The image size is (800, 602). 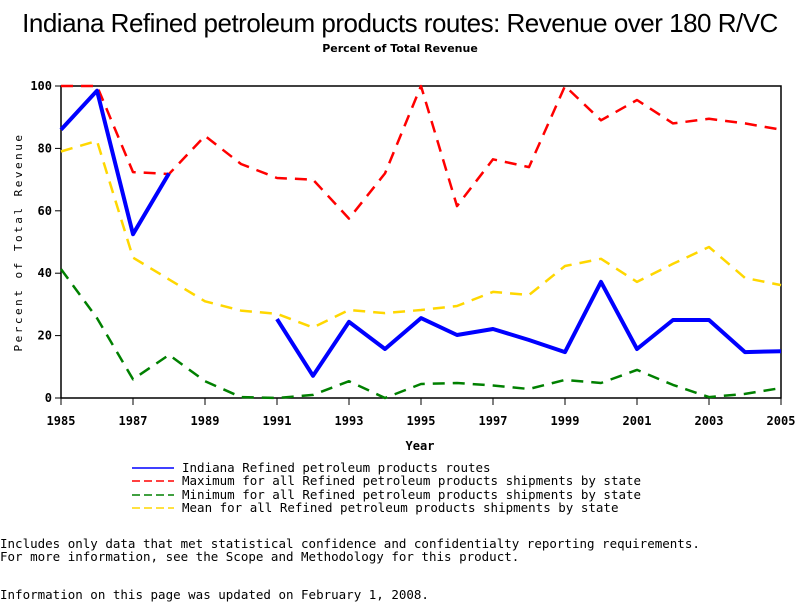 I want to click on x-tick-label: 1993, so click(x=349, y=421).